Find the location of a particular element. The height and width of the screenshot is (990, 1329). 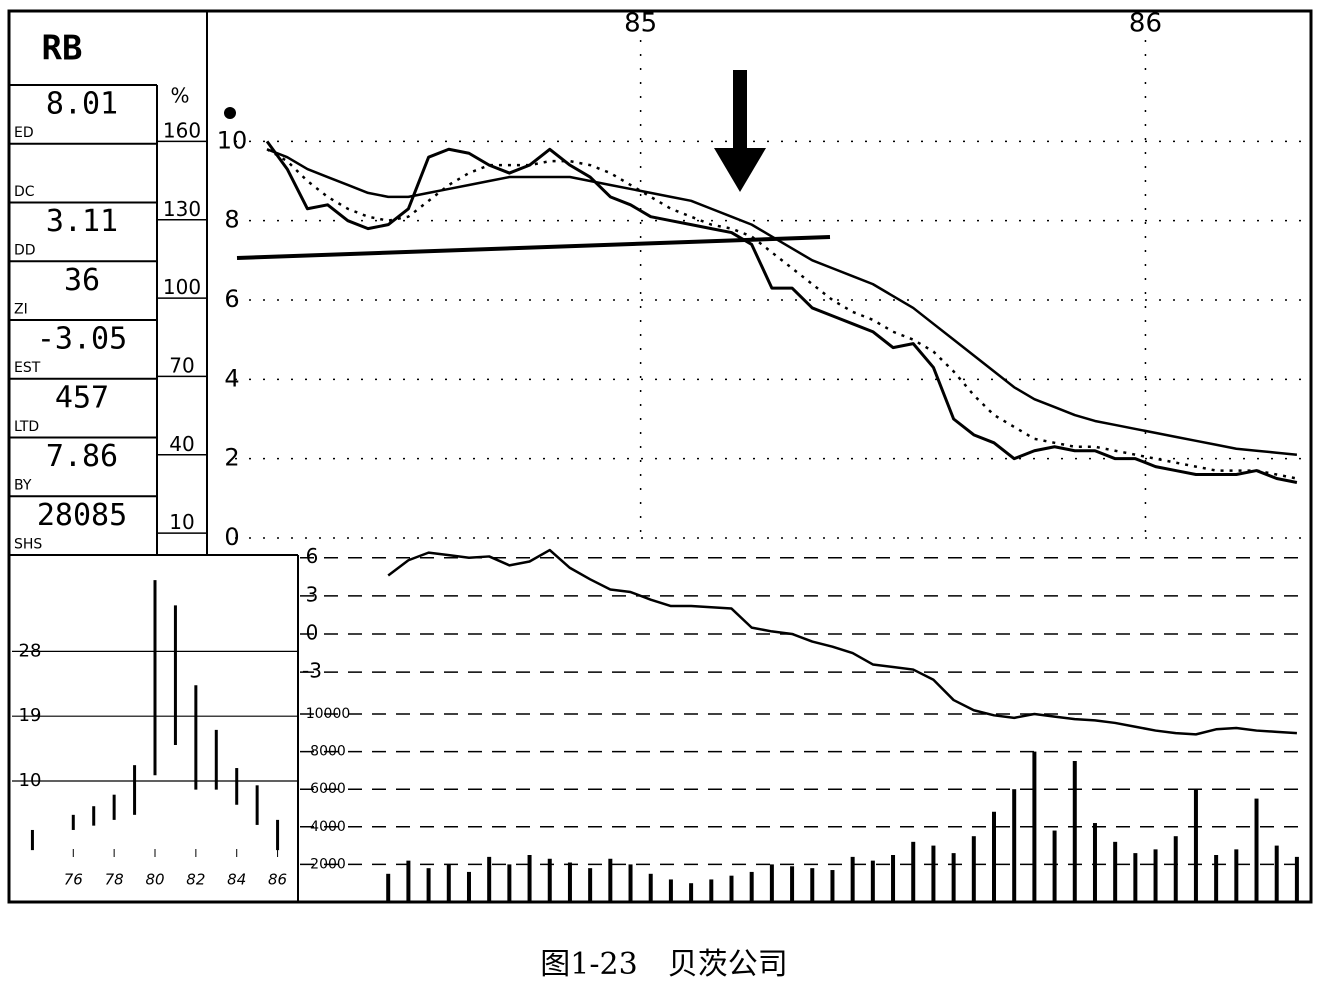

x-tick-label: 76 is located at coordinates (73, 880).